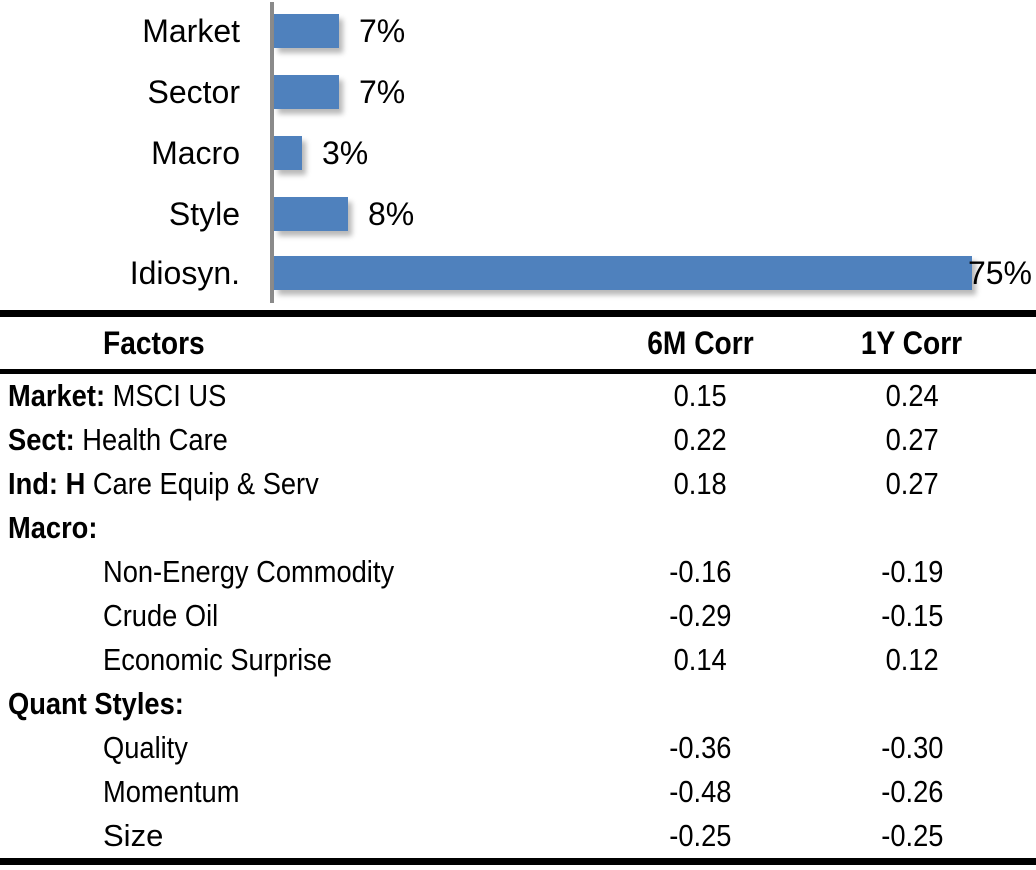 This screenshot has height=870, width=1036. Describe the element at coordinates (191, 31) in the screenshot. I see `chart-category-label: Market` at that location.